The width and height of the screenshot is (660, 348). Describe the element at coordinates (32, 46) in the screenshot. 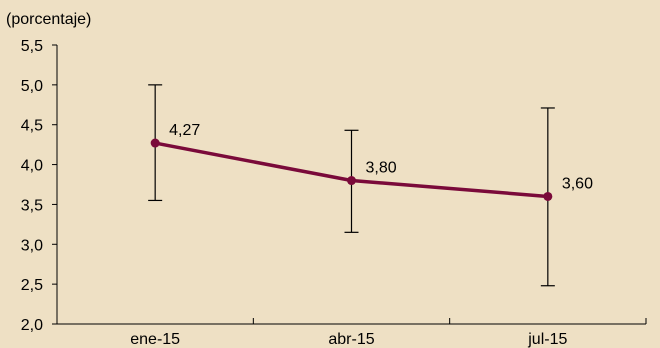

I see `y-tick-label: 5,5` at that location.